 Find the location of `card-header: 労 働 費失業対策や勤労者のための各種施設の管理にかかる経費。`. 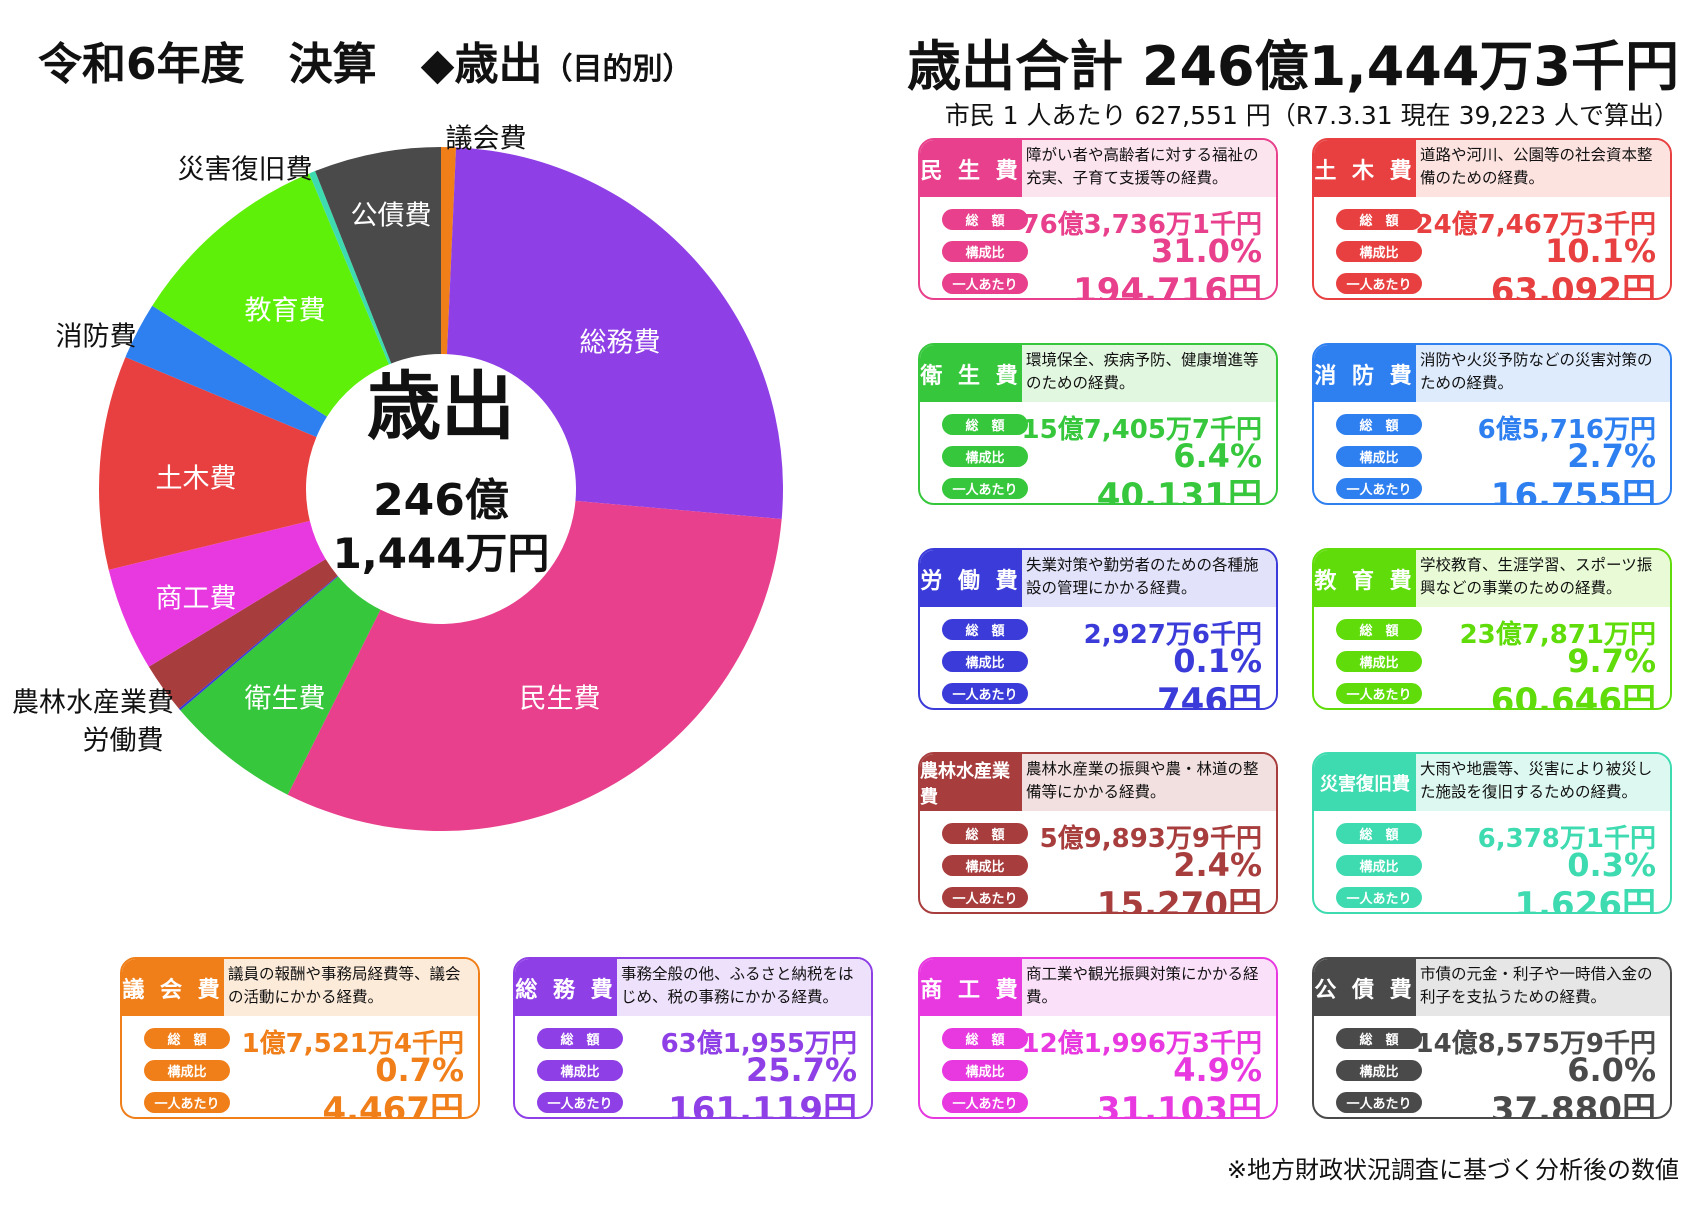

card-header: 労 働 費失業対策や勤労者のための各種施設の管理にかかる経費。 is located at coordinates (1098, 578).